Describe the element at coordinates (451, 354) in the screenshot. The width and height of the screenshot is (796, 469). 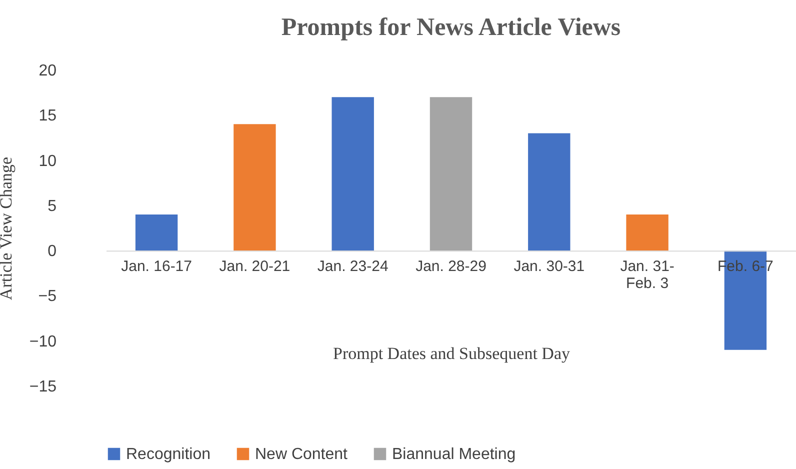
I see `x-axis-title: Prompt Dates and Subsequent Day` at that location.